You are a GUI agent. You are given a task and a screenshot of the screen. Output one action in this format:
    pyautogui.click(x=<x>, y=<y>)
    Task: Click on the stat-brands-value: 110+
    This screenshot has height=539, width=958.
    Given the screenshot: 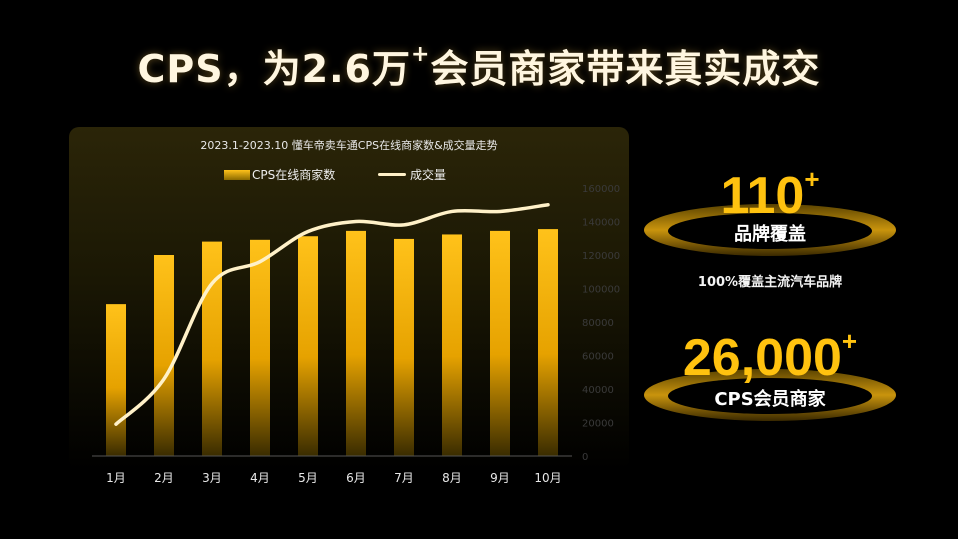 What is the action you would take?
    pyautogui.click(x=770, y=195)
    